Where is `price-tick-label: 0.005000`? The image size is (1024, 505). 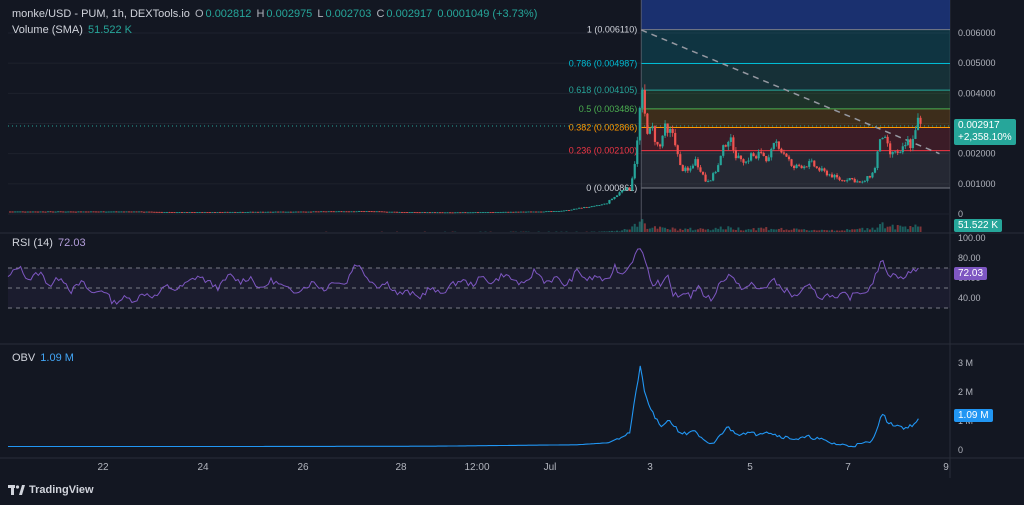
price-tick-label: 0.005000 is located at coordinates (977, 63).